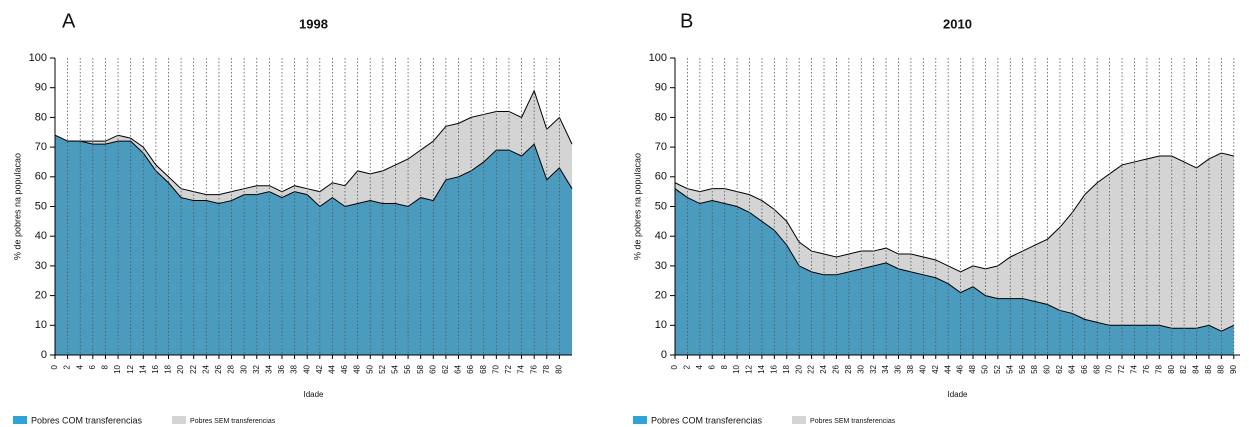  What do you see at coordinates (445, 368) in the screenshot?
I see `x-tick-label: 62` at bounding box center [445, 368].